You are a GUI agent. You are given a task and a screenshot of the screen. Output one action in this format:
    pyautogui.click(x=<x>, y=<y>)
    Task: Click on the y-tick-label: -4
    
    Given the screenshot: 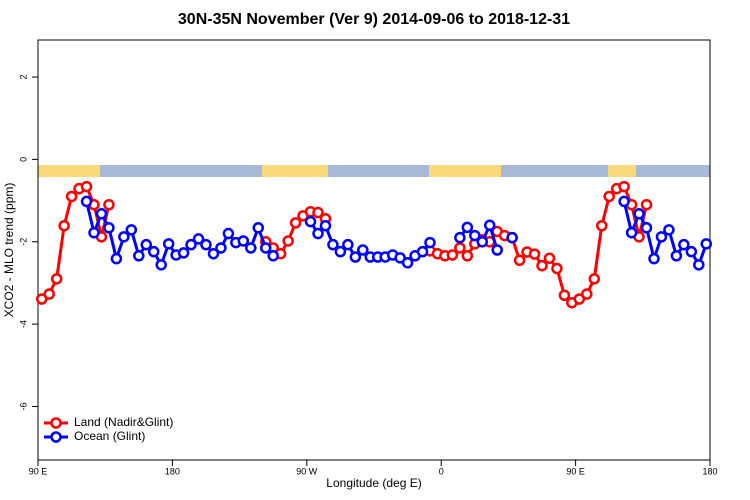 What is the action you would take?
    pyautogui.click(x=23, y=324)
    